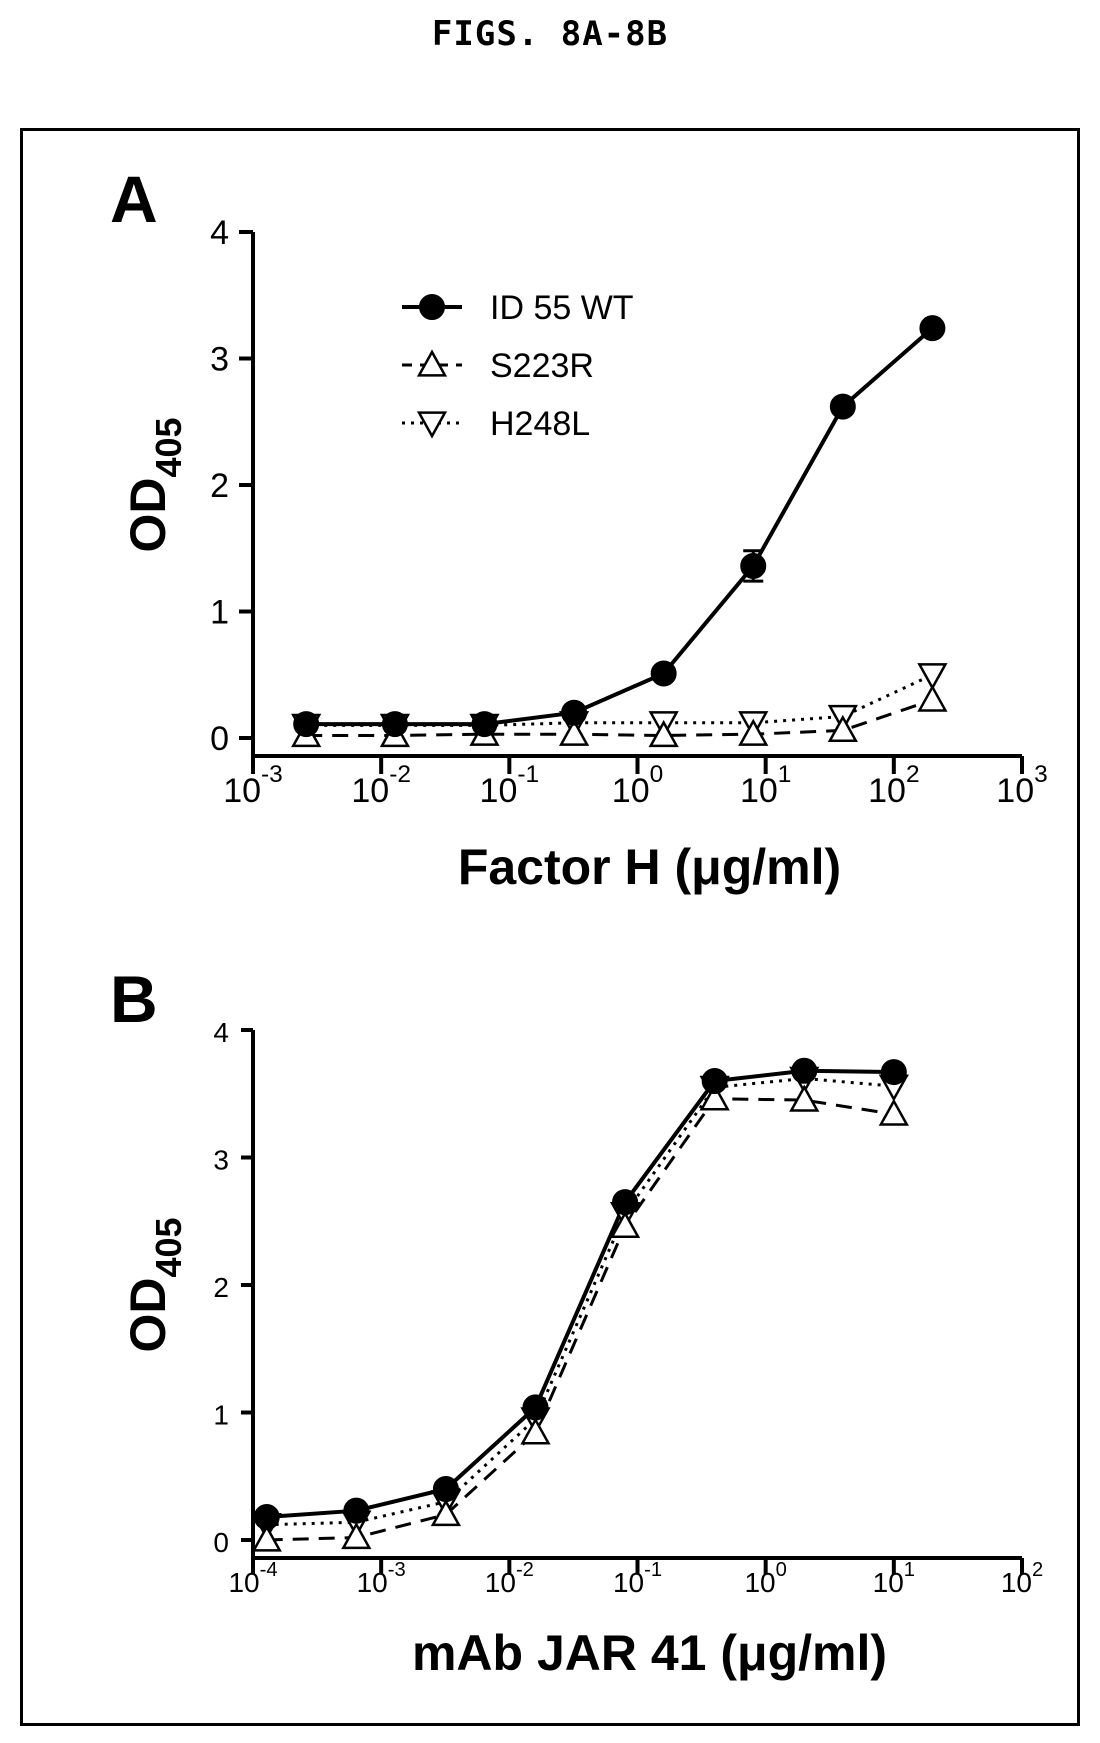 This screenshot has width=1100, height=1743. I want to click on legend-label-id-55-wt: ID 55 WT, so click(562, 308).